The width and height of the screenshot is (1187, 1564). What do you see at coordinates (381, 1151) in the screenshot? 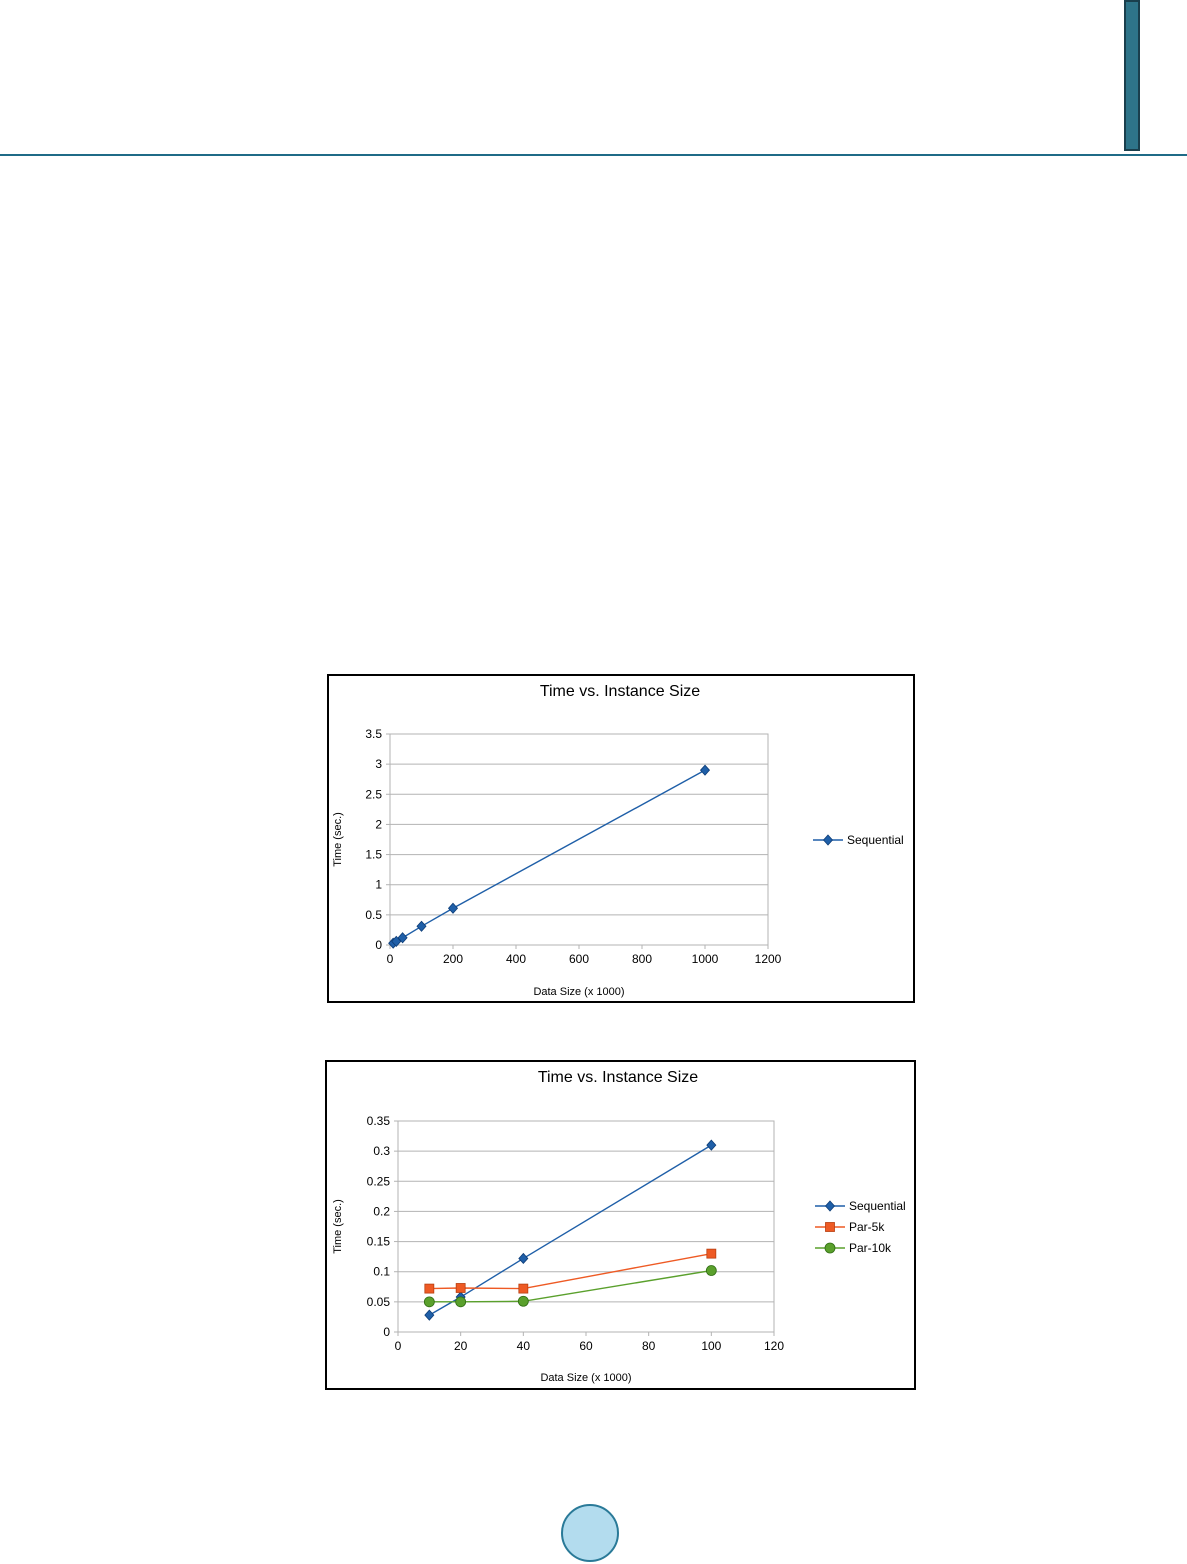
I see `y-tick-label: 0.3` at bounding box center [381, 1151].